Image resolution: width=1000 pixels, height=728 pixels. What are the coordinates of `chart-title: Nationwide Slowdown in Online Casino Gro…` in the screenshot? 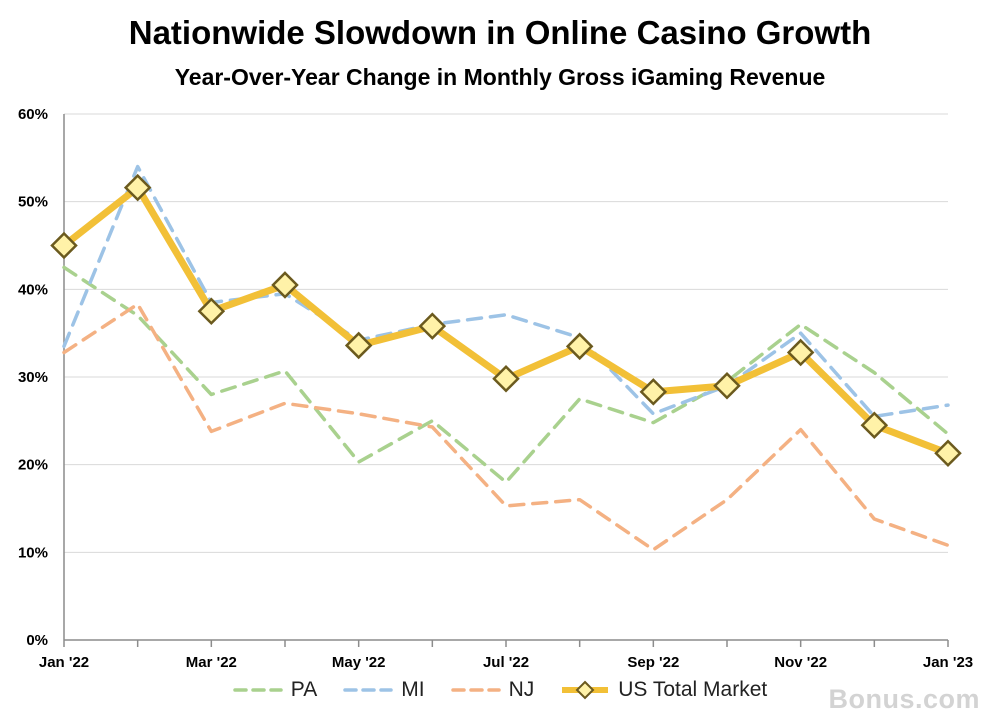 It's located at (500, 32).